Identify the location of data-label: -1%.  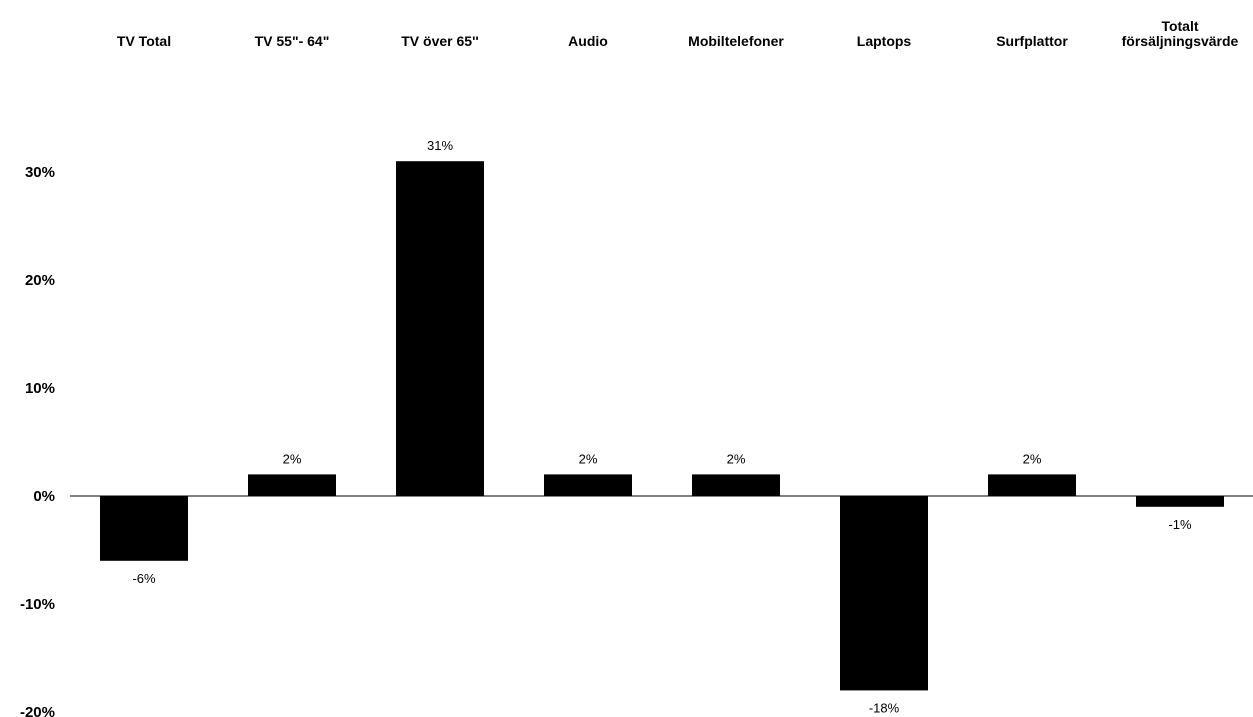
(1180, 524).